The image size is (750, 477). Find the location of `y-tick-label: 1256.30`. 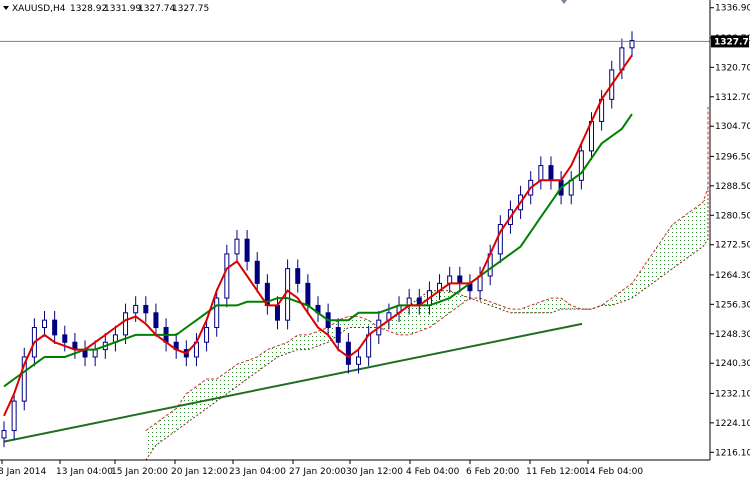

y-tick-label: 1256.30 is located at coordinates (732, 305).